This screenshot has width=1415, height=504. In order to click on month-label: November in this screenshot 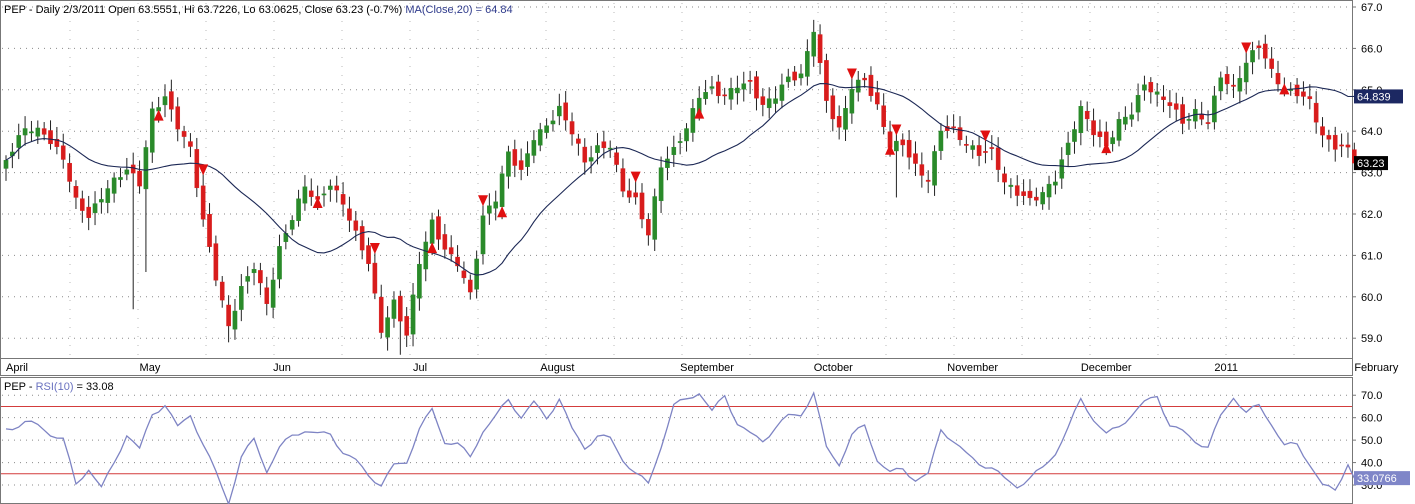, I will do `click(972, 368)`.